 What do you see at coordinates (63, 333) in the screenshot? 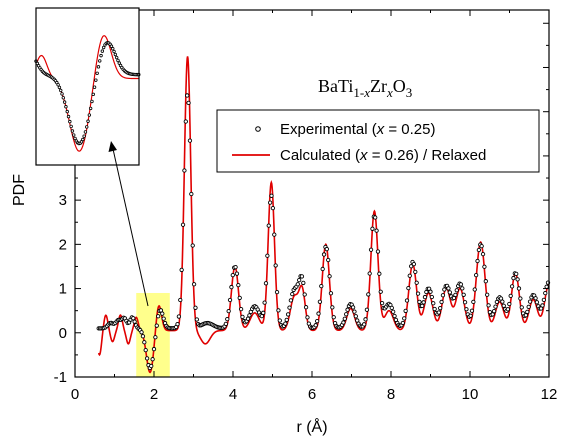
I see `y-tick-label: 0` at bounding box center [63, 333].